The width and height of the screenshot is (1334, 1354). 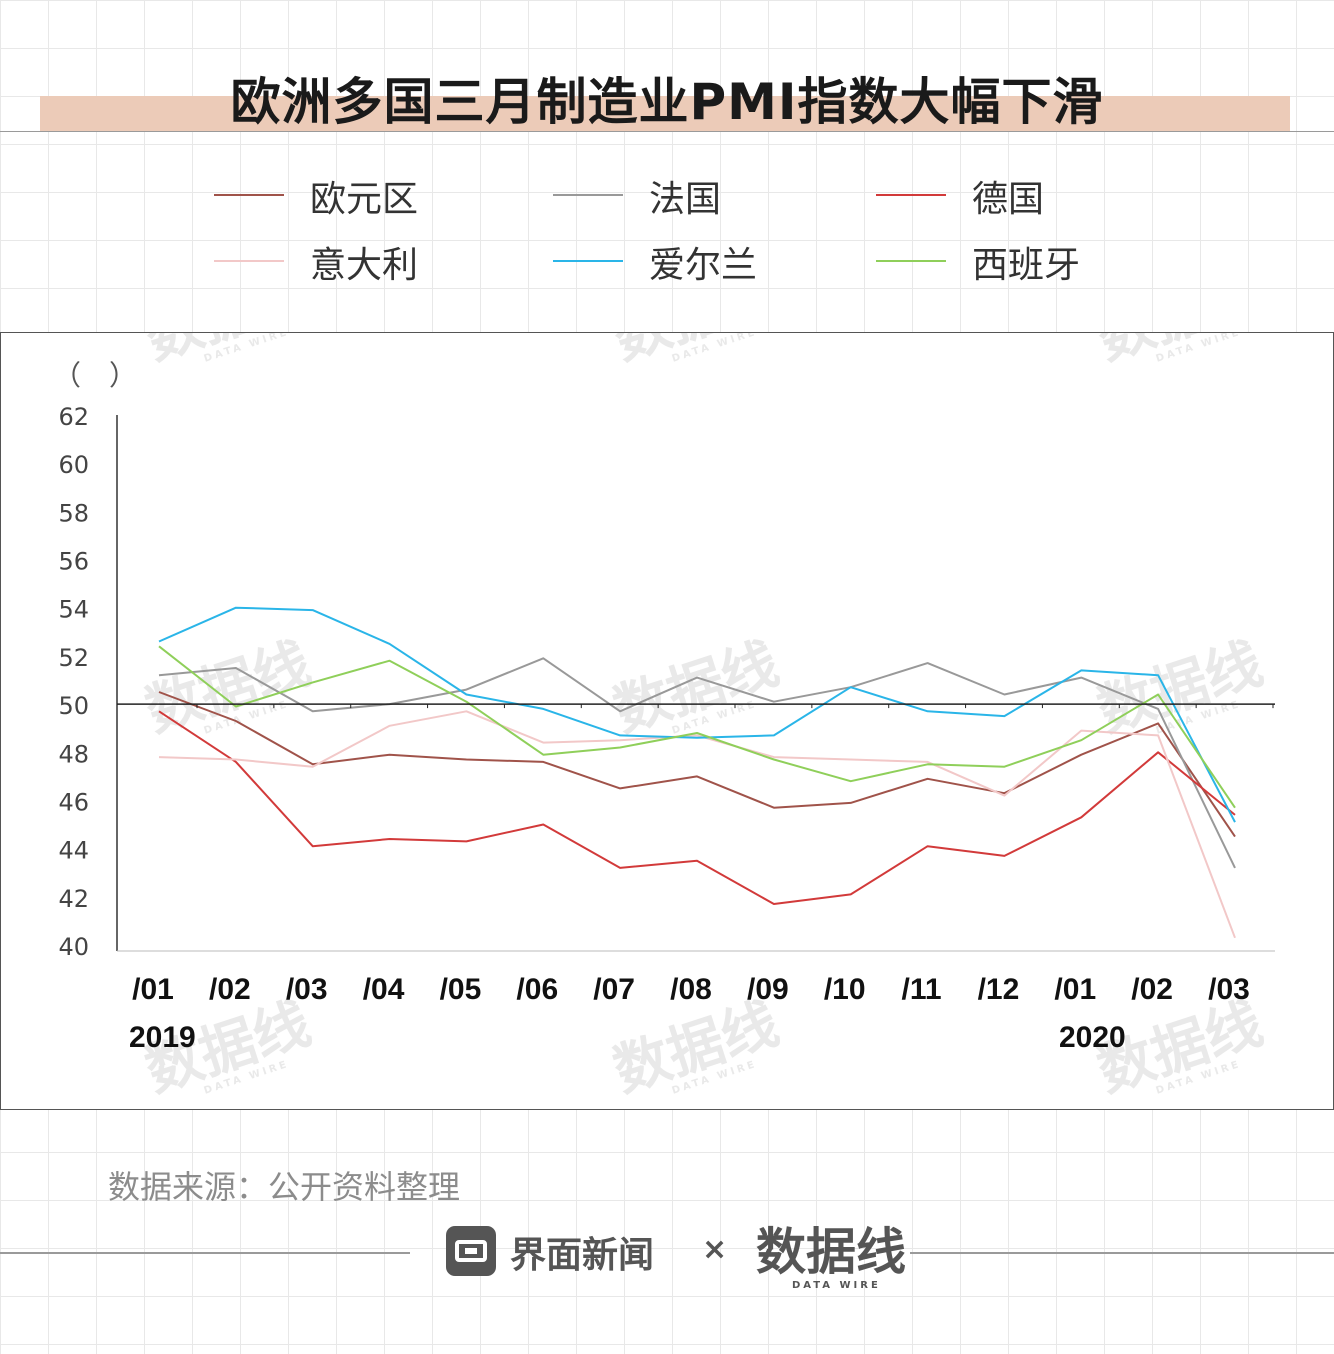 What do you see at coordinates (384, 989) in the screenshot?
I see `x-tick-label: /04` at bounding box center [384, 989].